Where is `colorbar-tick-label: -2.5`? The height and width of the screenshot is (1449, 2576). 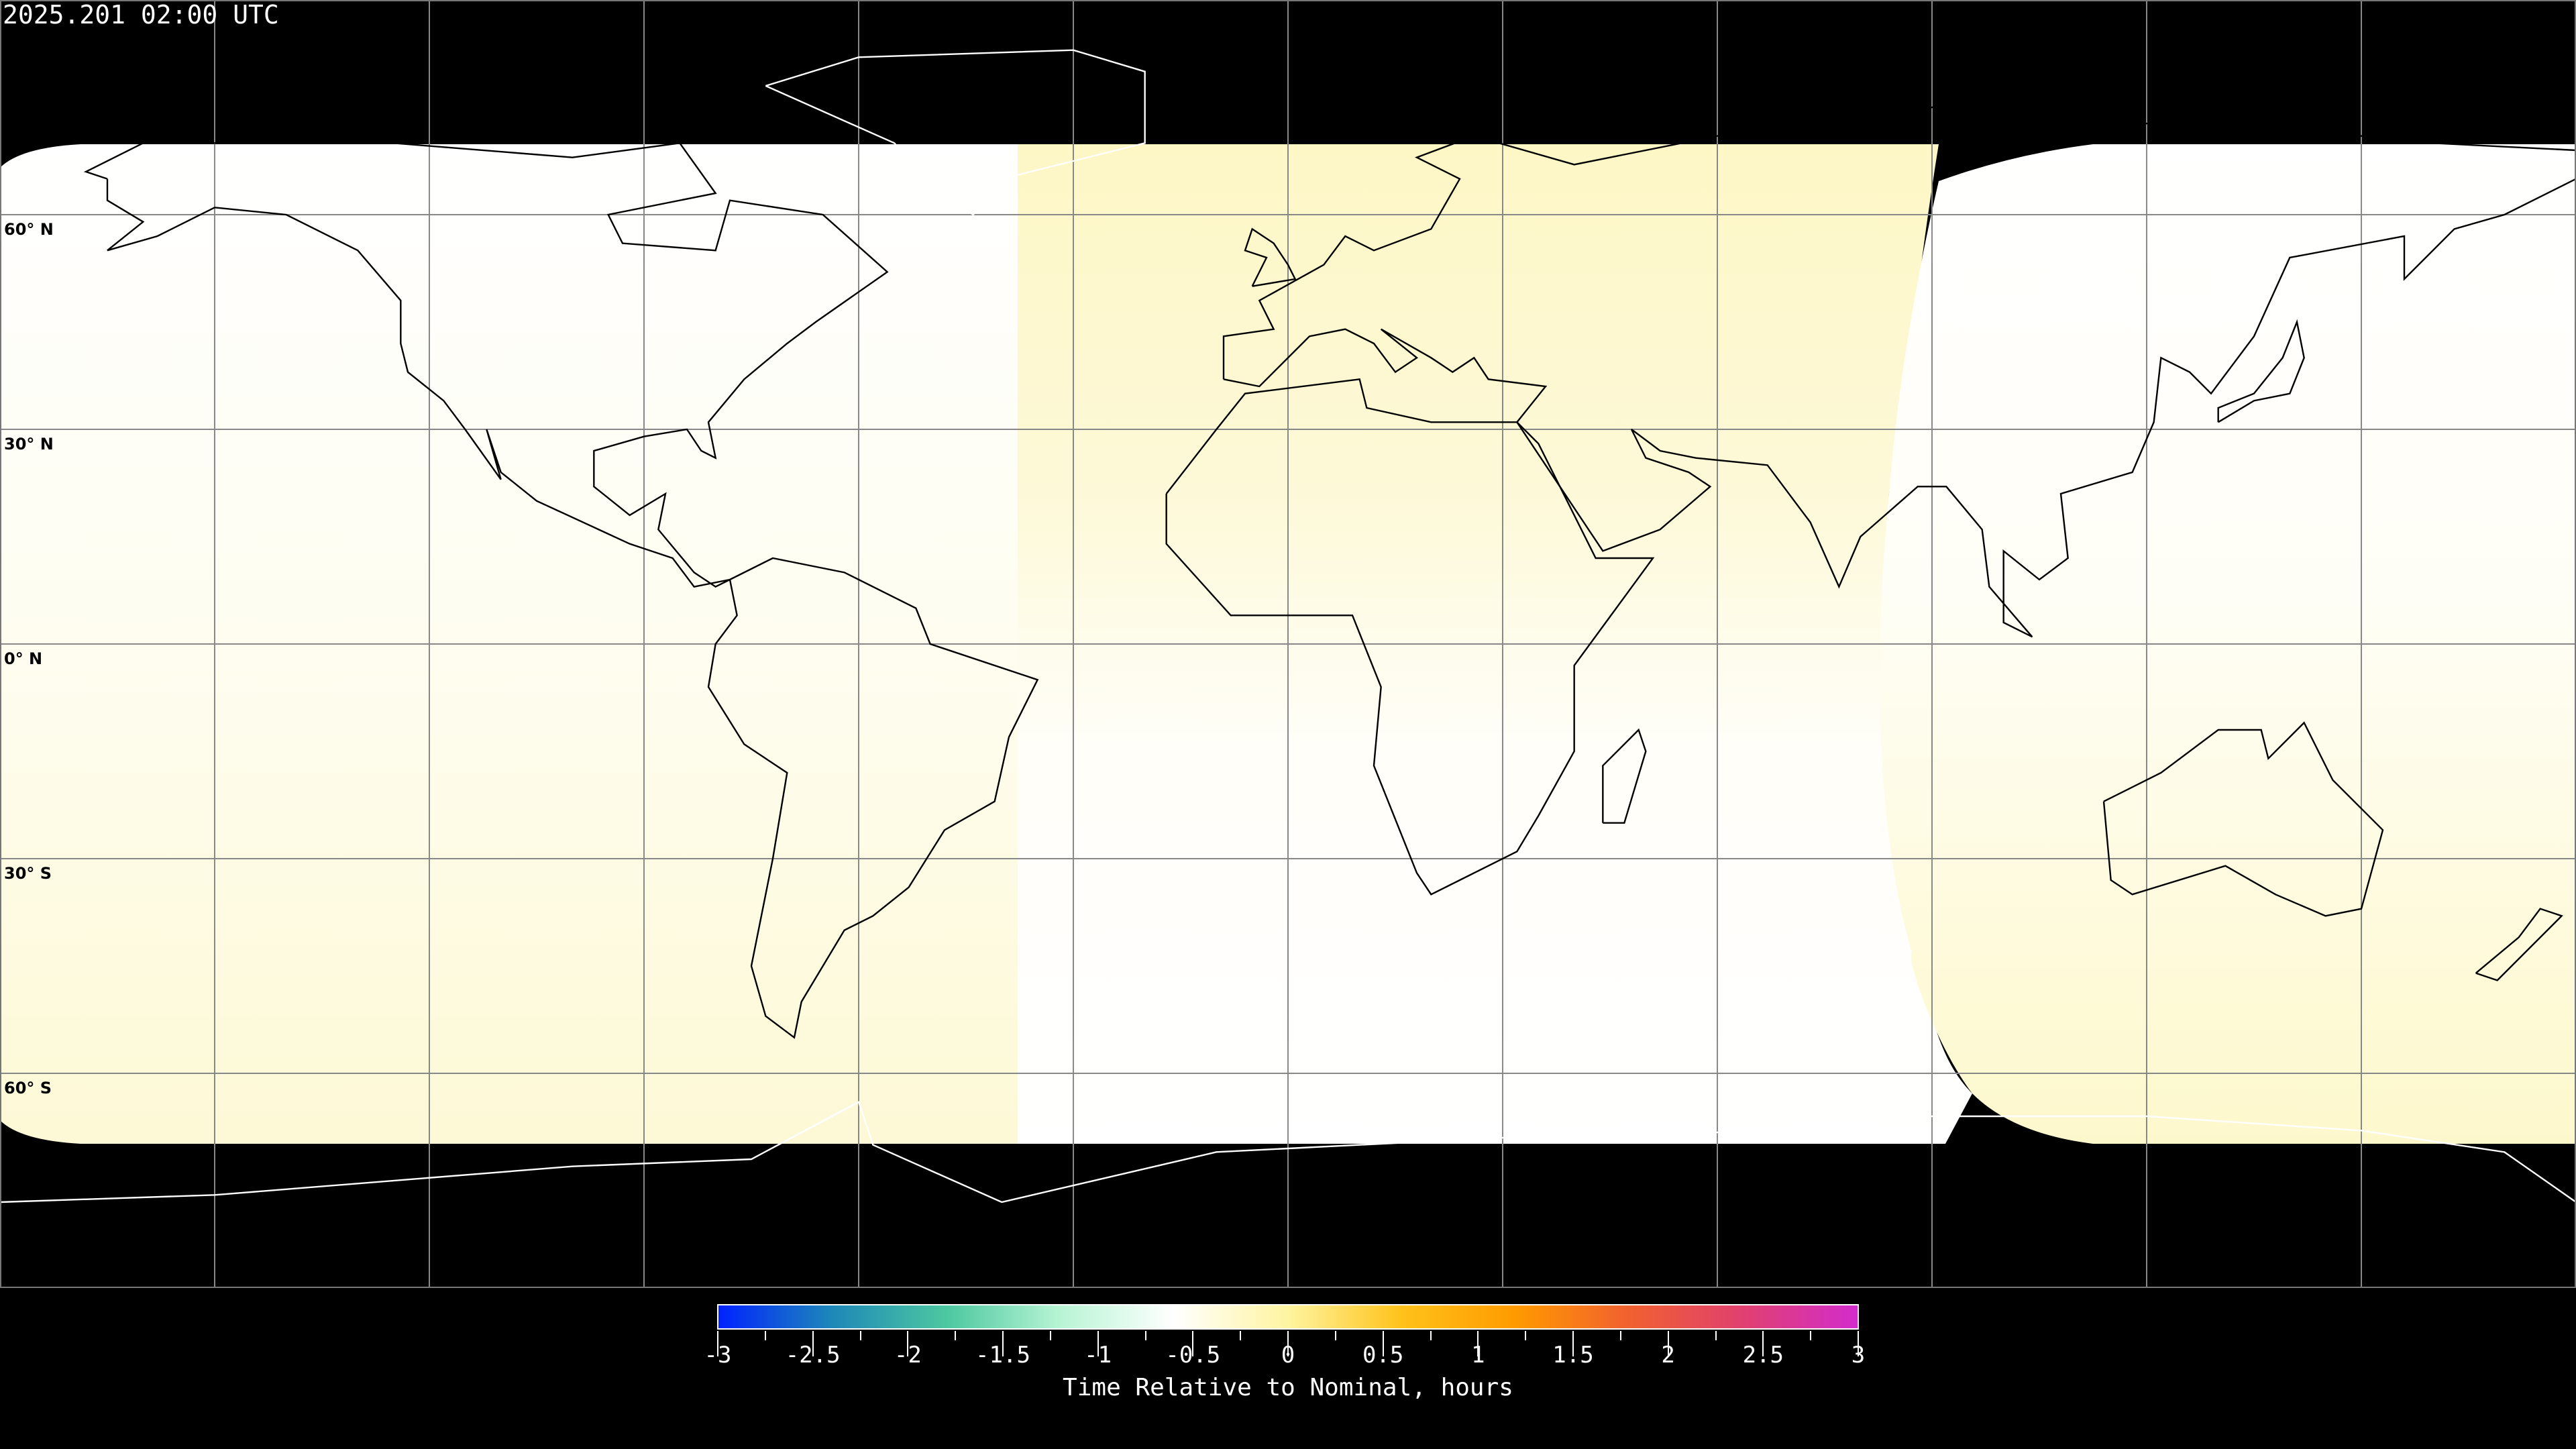 colorbar-tick-label: -2.5 is located at coordinates (813, 1355).